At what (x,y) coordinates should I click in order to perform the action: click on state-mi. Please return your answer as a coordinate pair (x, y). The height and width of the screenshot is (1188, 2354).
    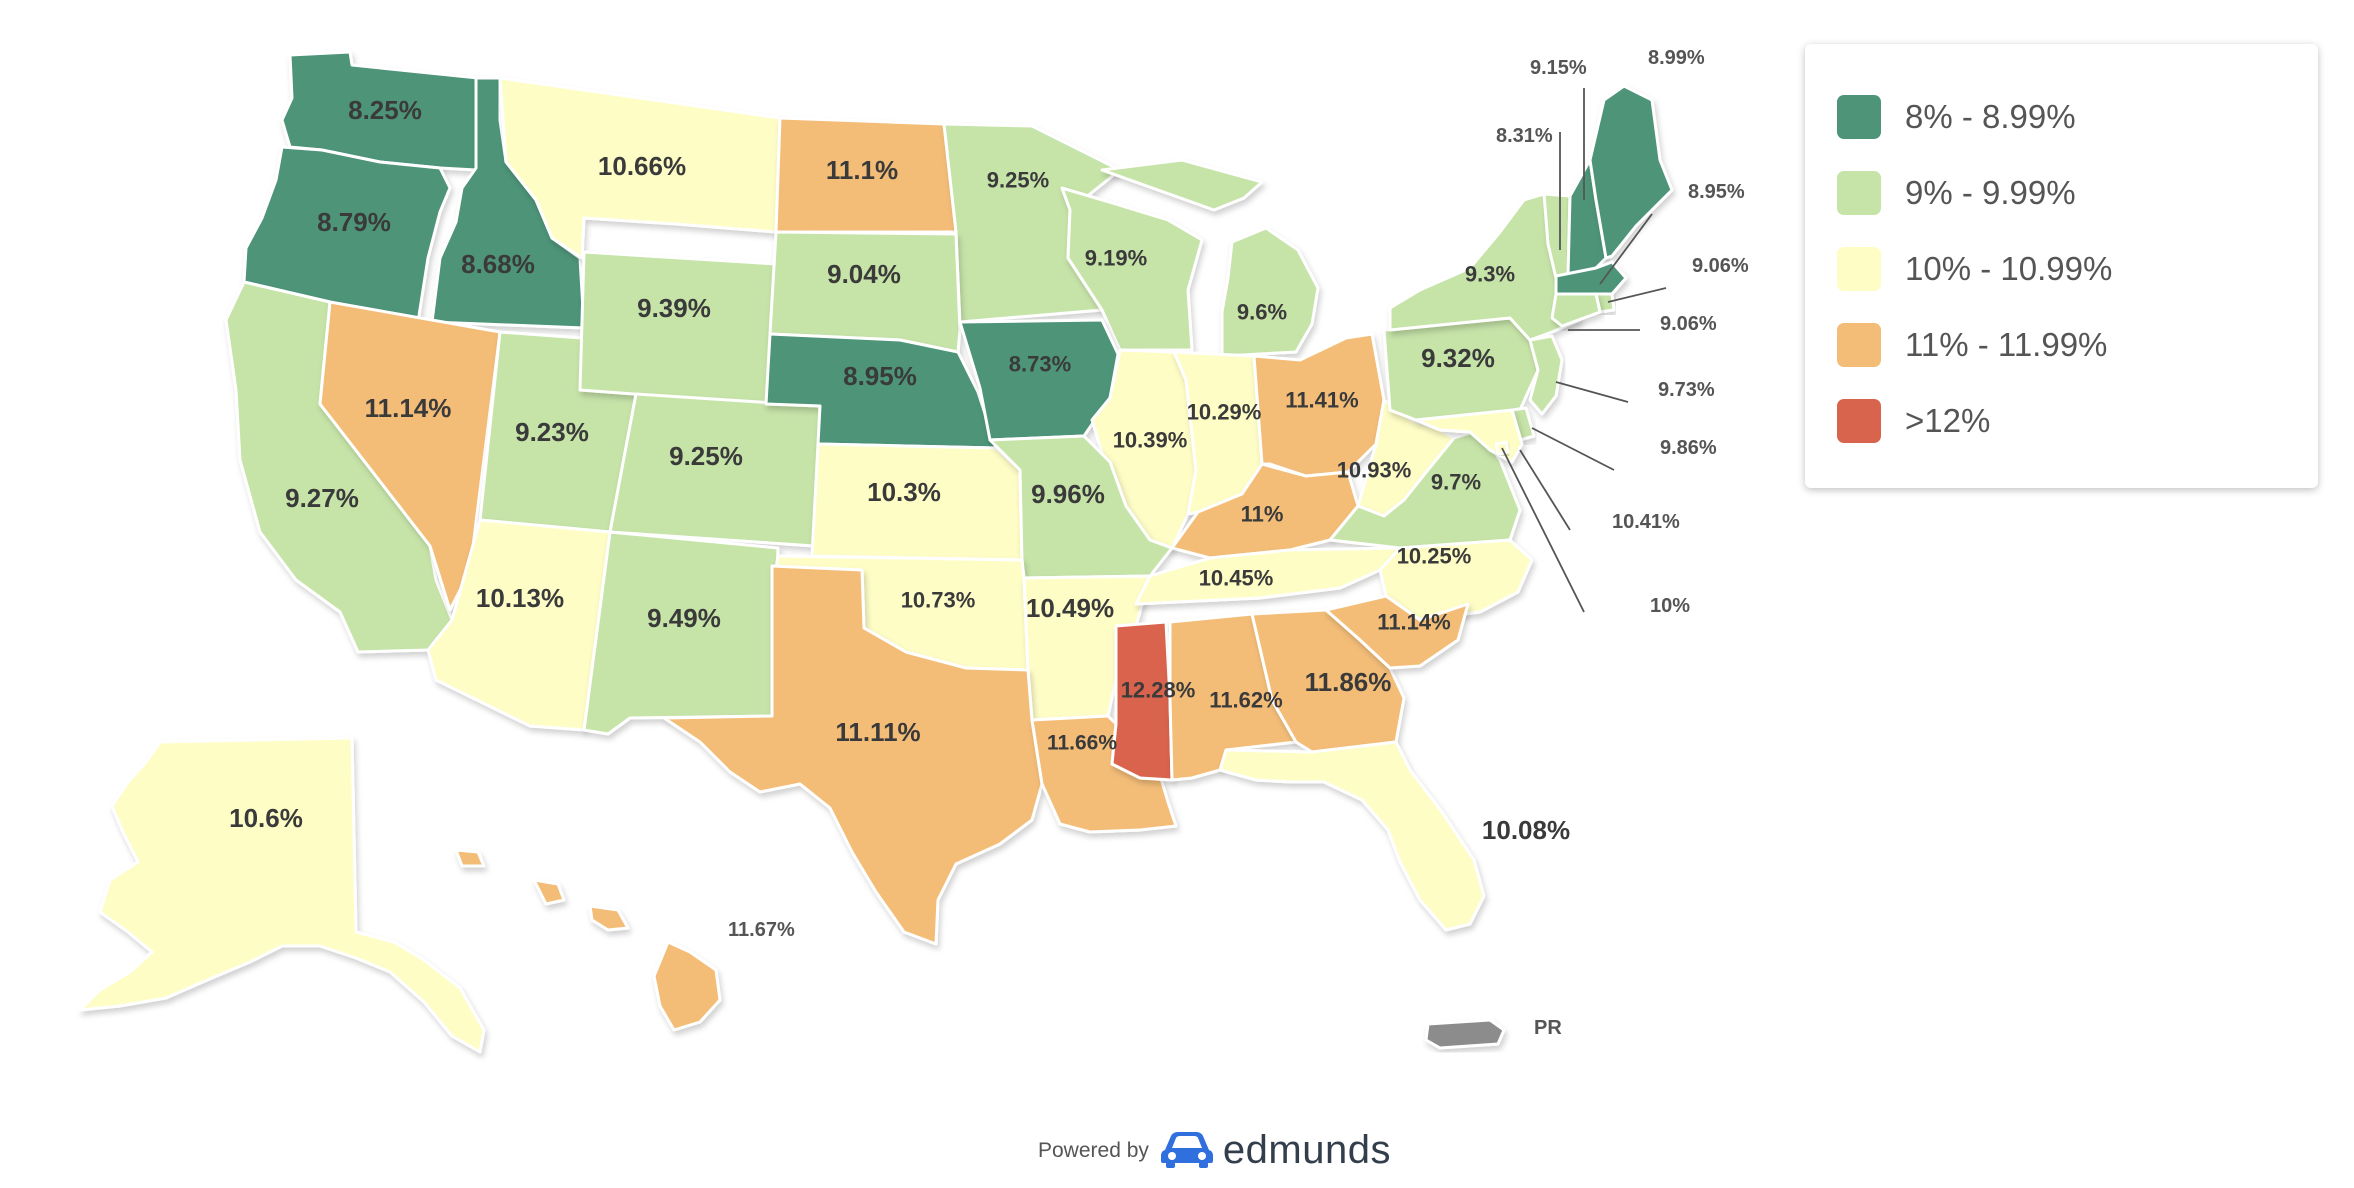
    Looking at the image, I should click on (1210, 258).